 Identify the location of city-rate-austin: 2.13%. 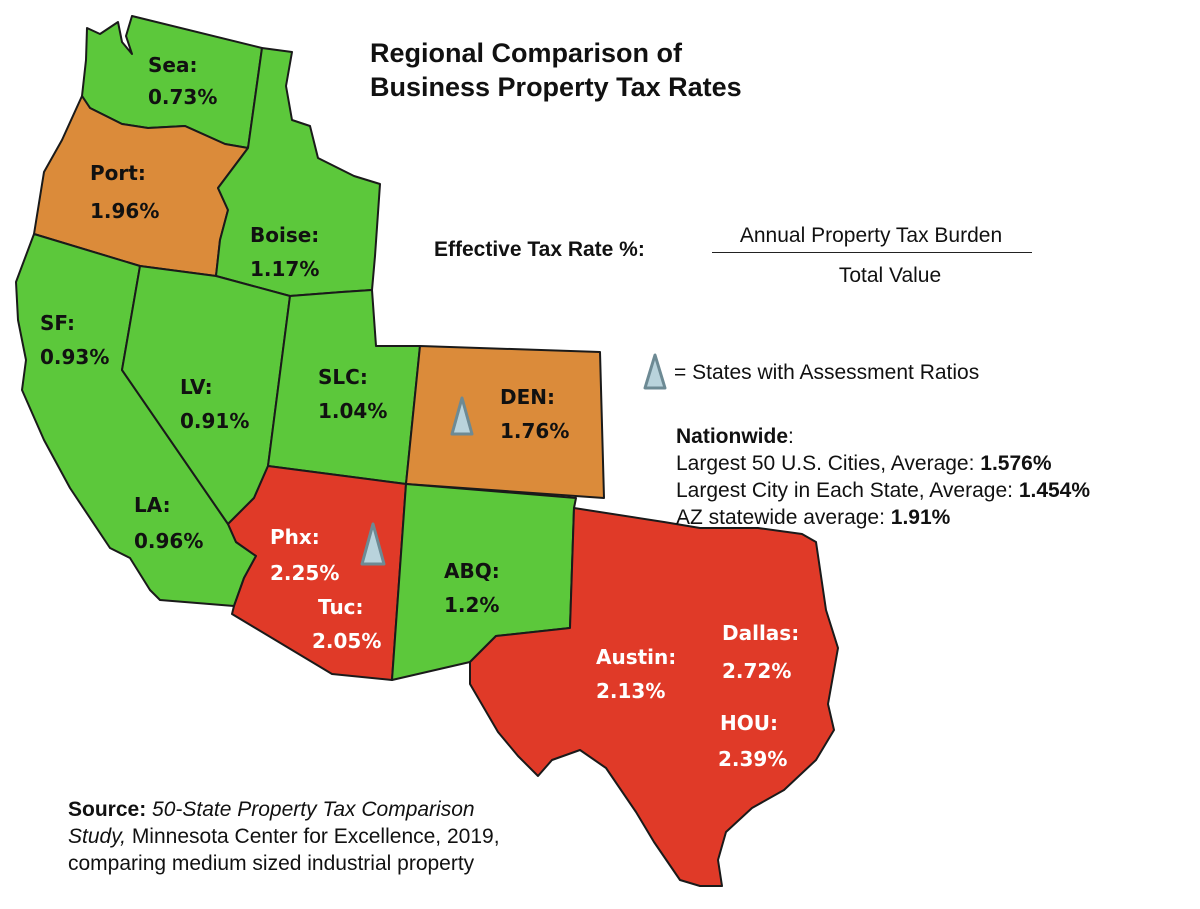
(630, 691).